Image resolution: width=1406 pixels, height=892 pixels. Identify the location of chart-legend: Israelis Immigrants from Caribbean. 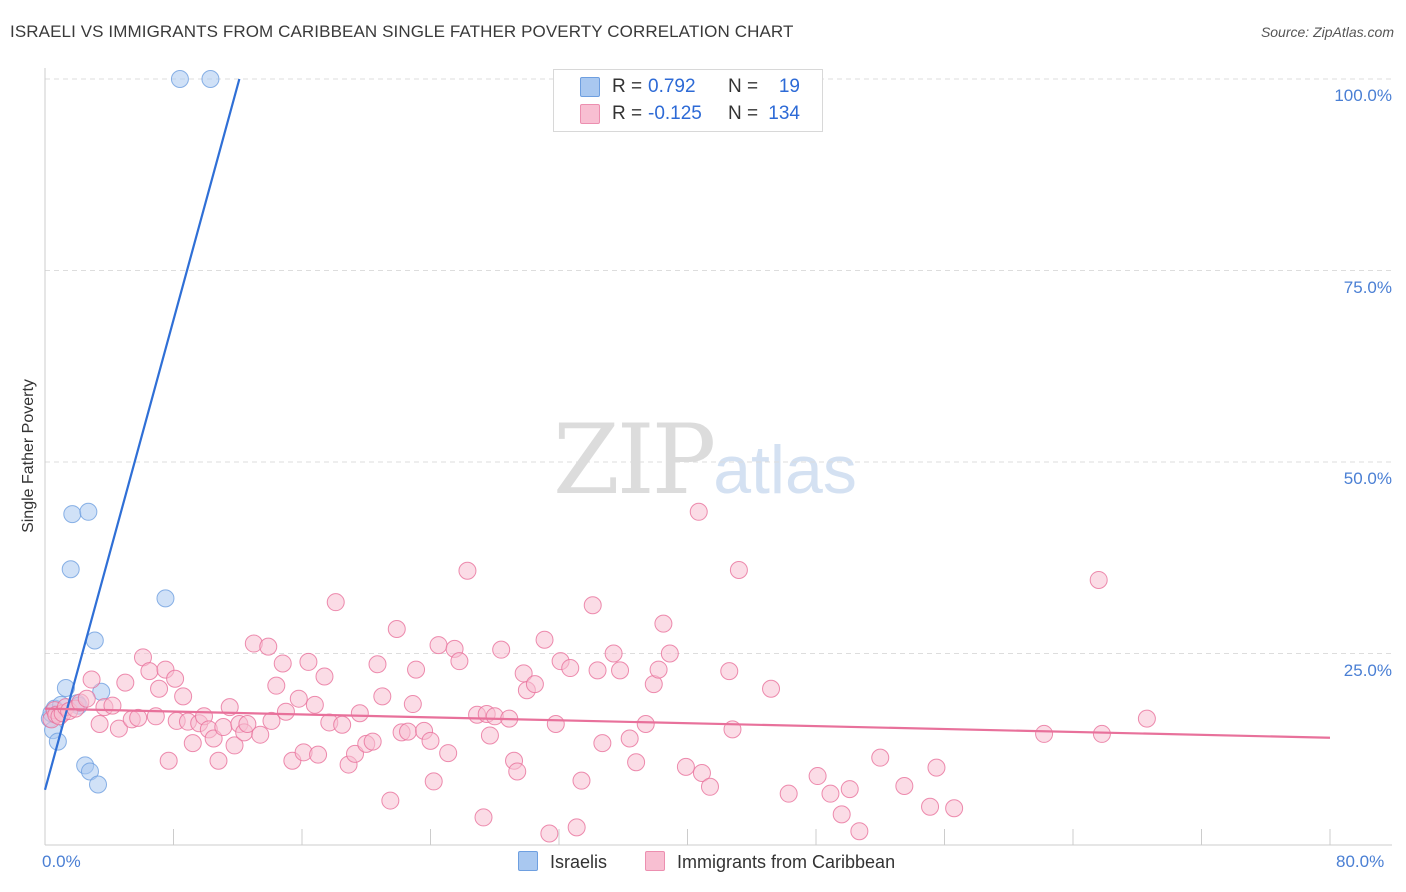
(703, 864).